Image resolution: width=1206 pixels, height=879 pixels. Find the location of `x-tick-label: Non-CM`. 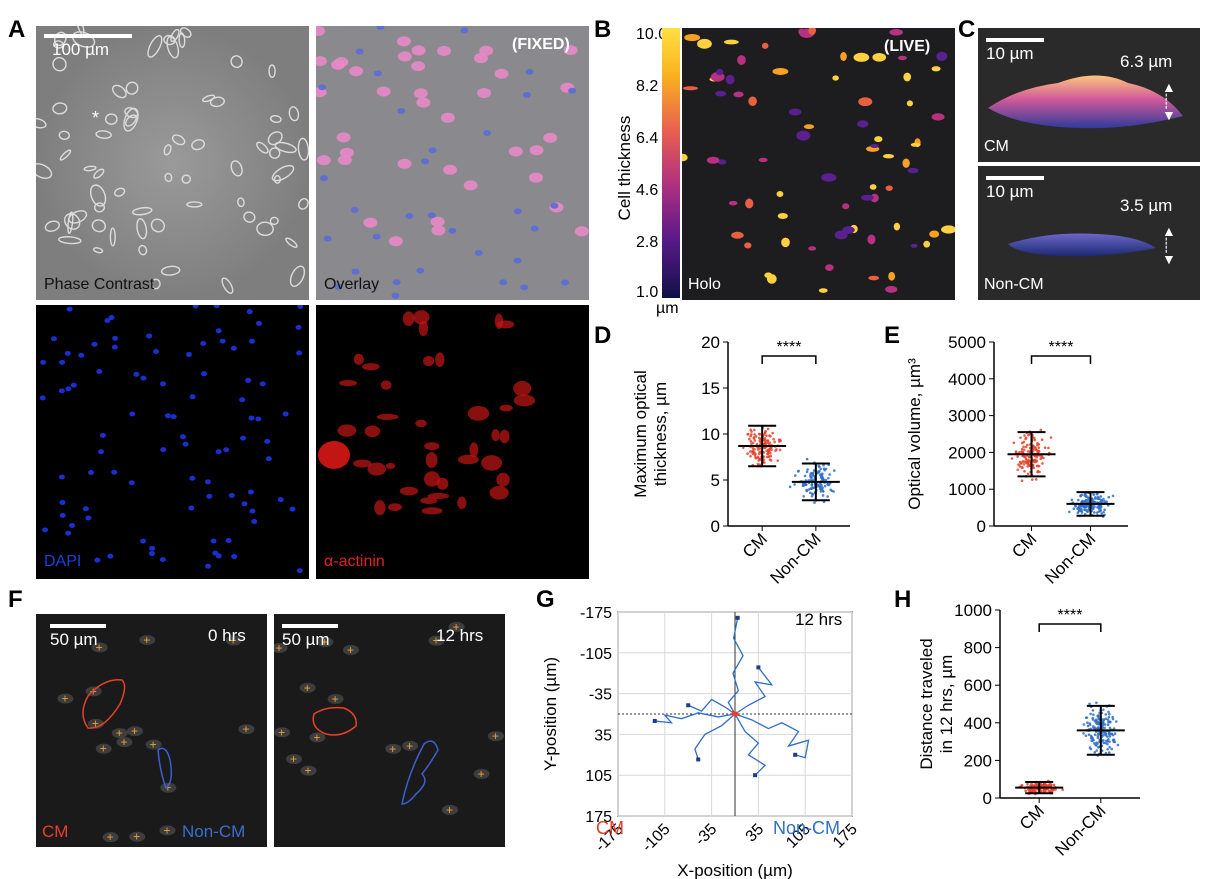

x-tick-label: Non-CM is located at coordinates (795, 558).